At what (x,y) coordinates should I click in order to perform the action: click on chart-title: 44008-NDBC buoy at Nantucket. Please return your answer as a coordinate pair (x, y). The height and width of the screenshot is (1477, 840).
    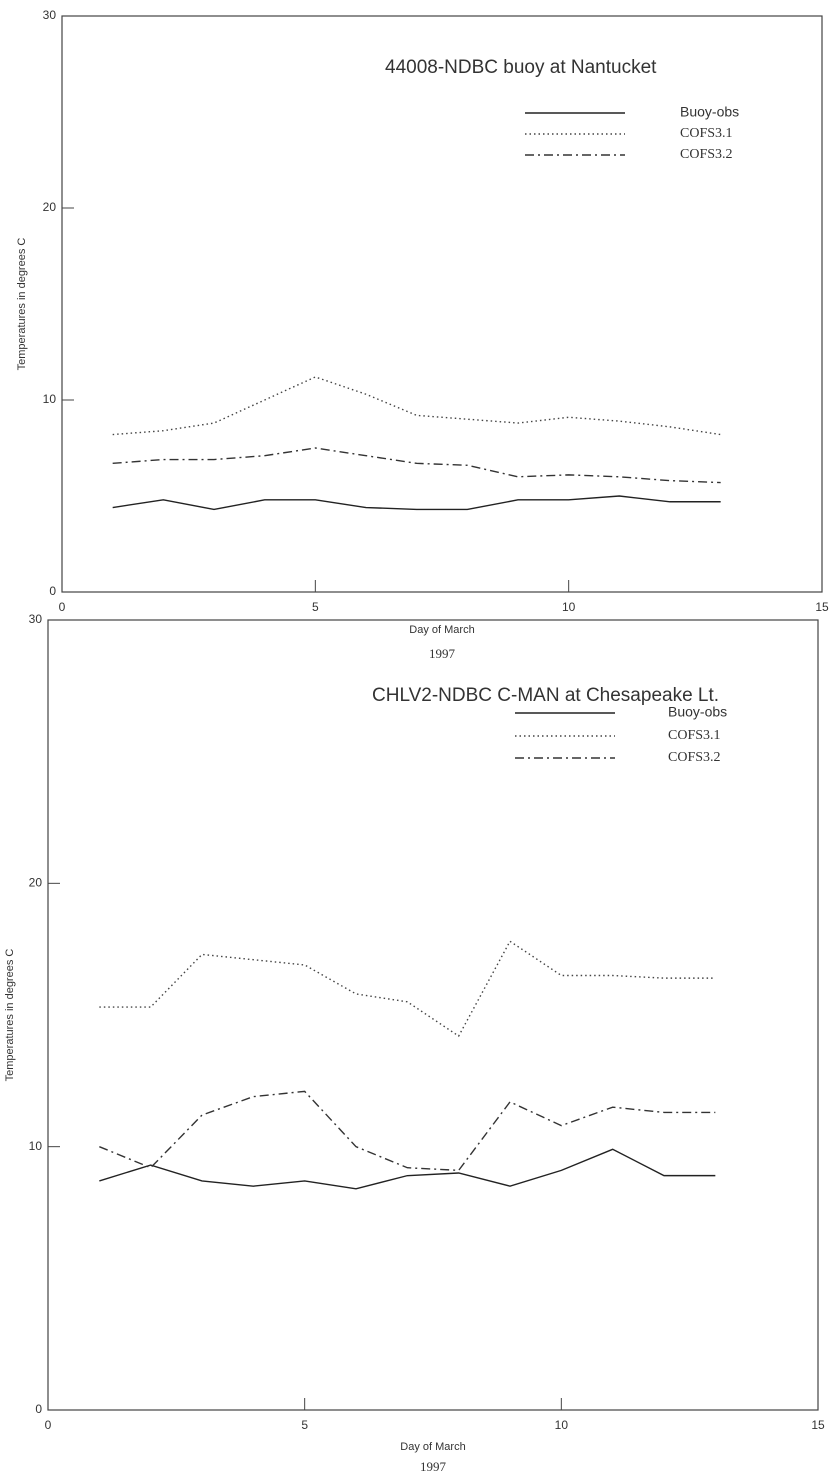
    Looking at the image, I should click on (521, 67).